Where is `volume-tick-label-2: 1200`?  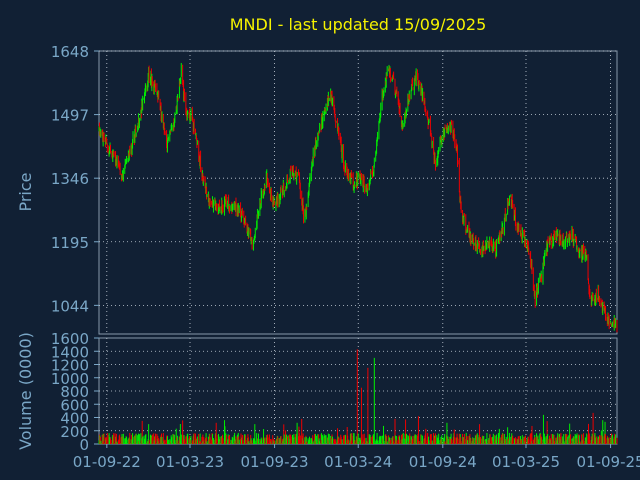 volume-tick-label-2: 1200 is located at coordinates (70, 366).